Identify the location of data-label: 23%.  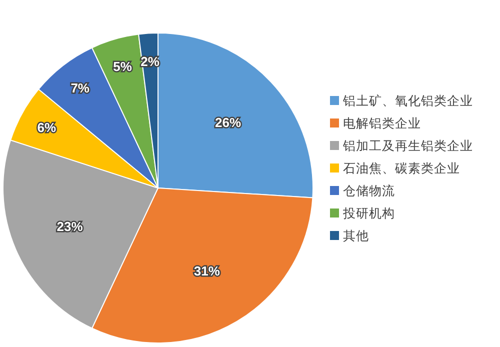
(70, 226).